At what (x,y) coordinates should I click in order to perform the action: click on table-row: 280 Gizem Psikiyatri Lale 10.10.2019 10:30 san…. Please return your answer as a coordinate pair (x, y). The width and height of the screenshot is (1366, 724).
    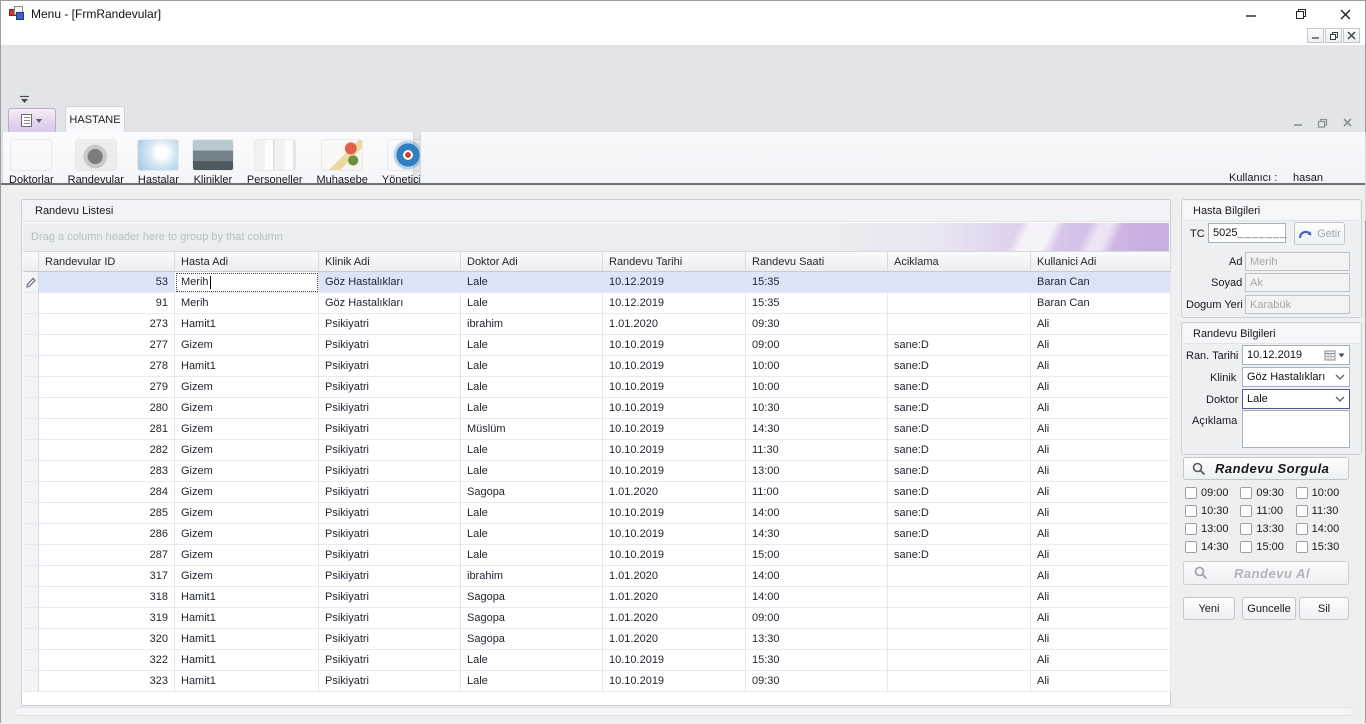
    Looking at the image, I should click on (597, 408).